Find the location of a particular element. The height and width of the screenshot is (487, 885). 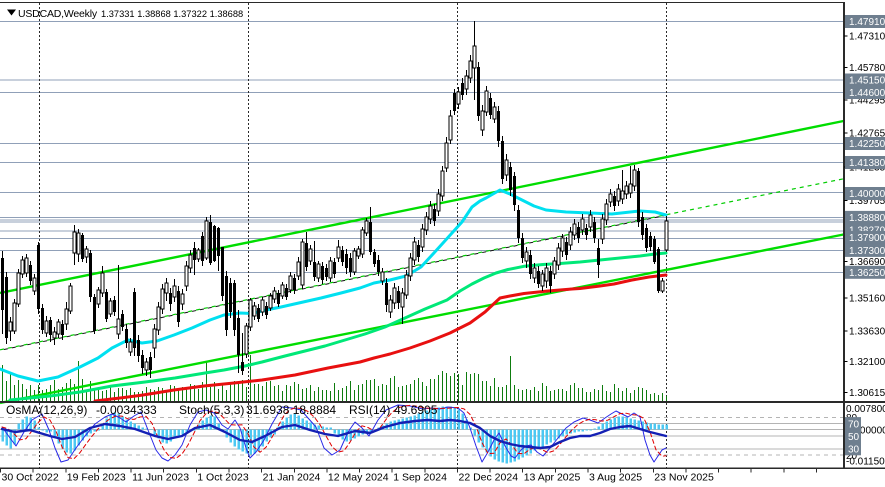

svg-text: -0.0115050 is located at coordinates (865, 462).